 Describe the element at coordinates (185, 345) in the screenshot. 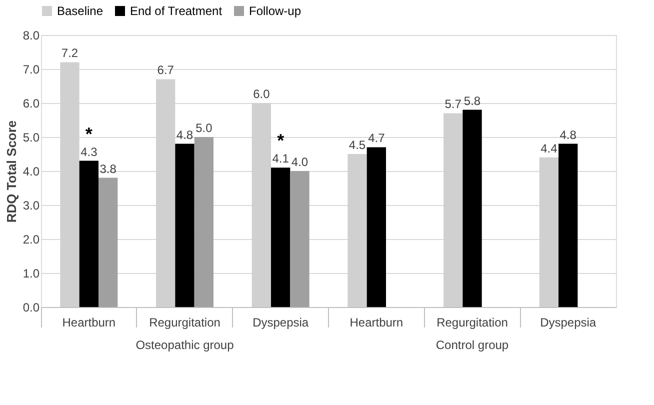

I see `text: Osteopathic group` at that location.